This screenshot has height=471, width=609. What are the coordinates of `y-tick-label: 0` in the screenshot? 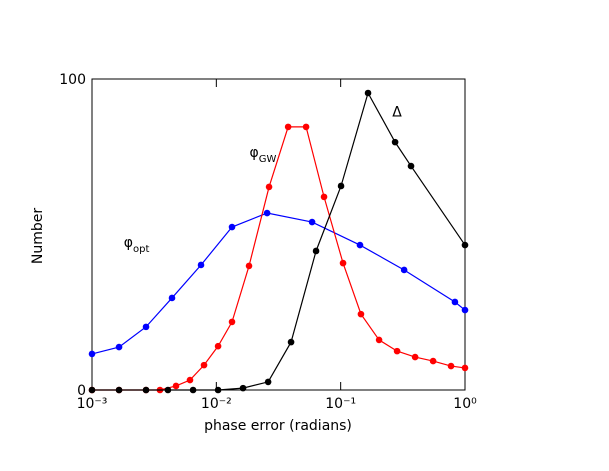 It's located at (81, 391).